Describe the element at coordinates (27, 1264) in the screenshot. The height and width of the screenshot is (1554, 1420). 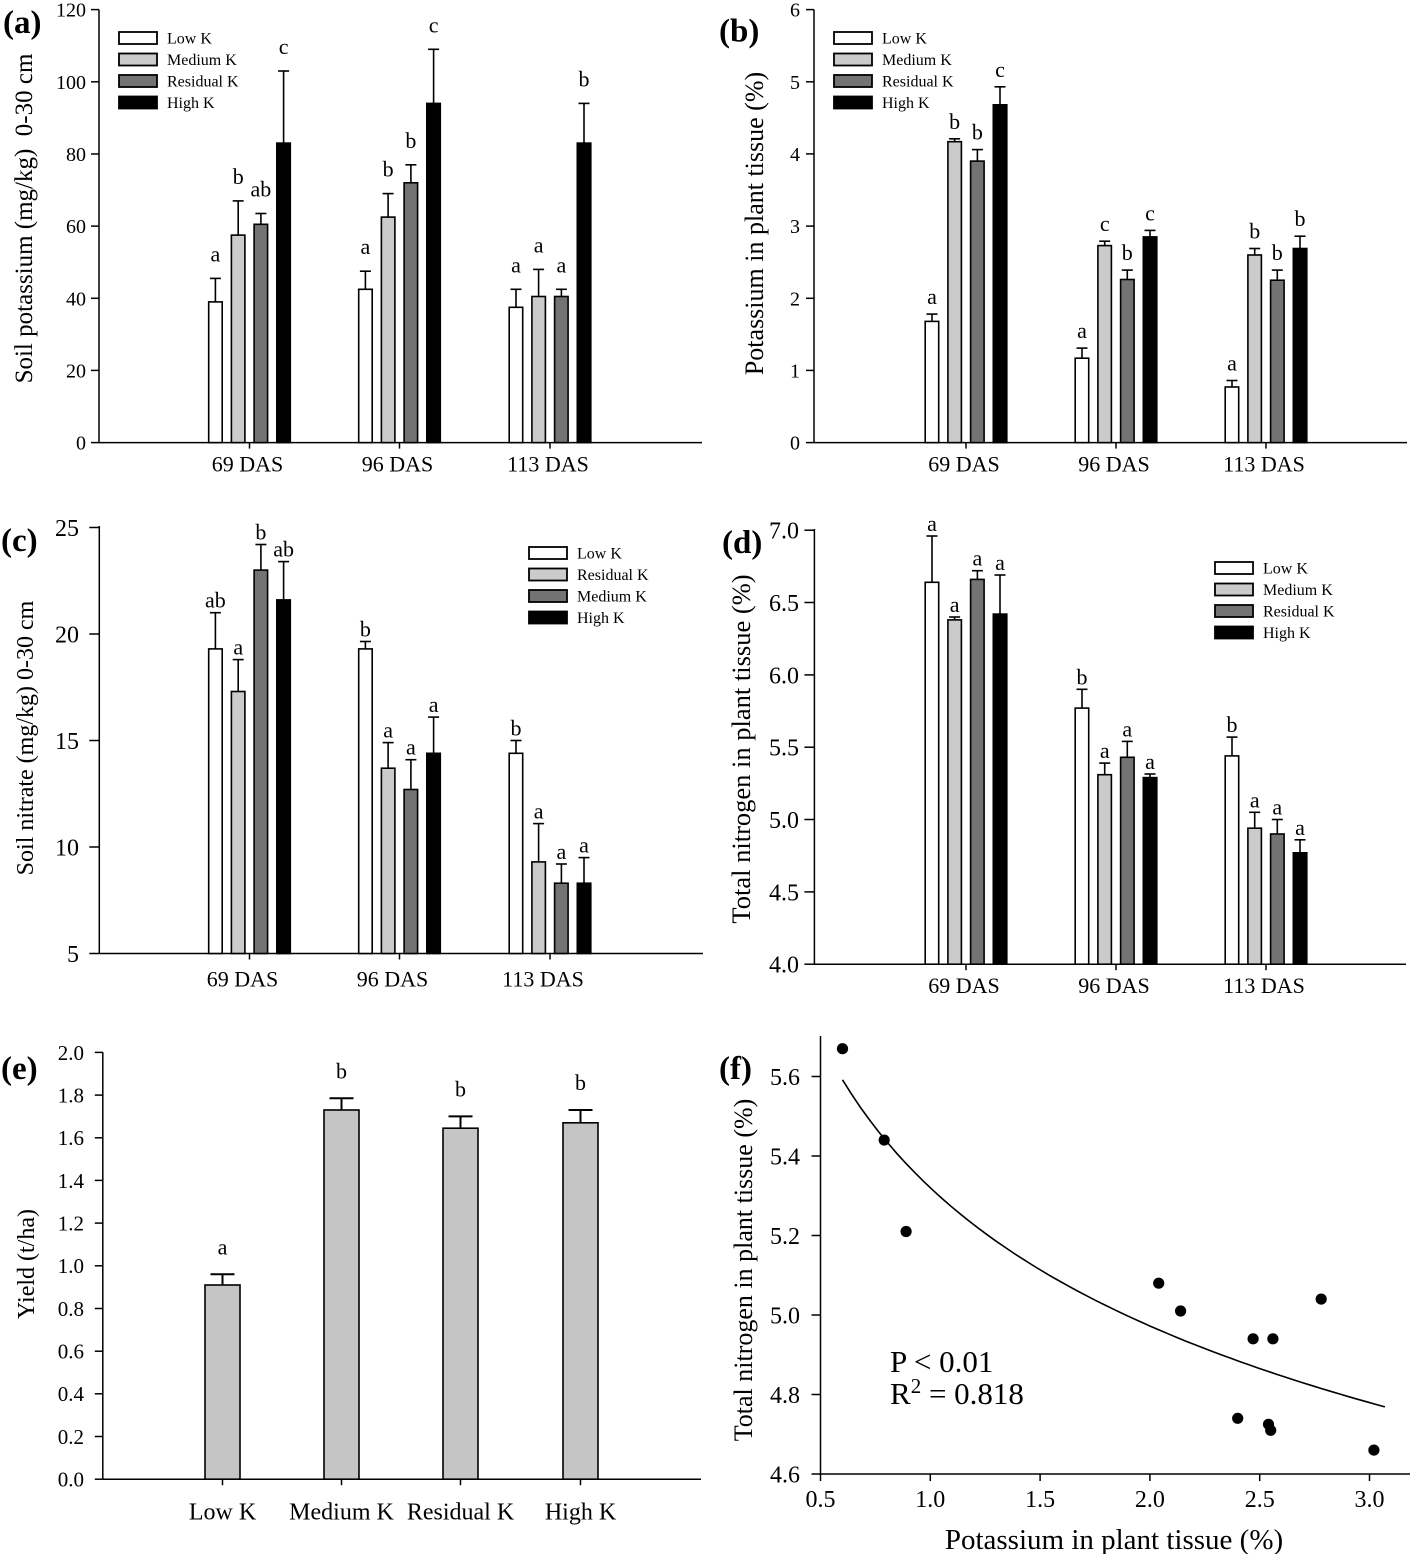
I see `svg-text: Yield (t/ha)` at that location.